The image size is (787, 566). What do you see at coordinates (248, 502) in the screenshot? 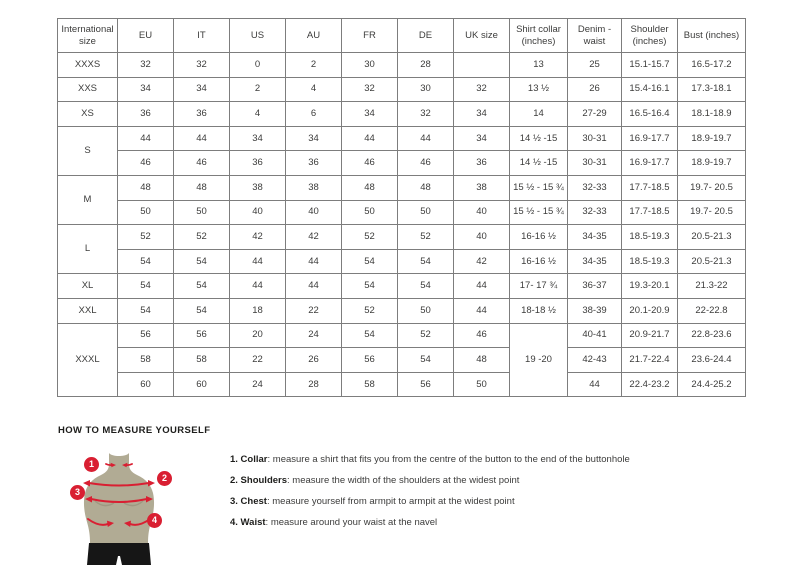
I see `step-label: 3. Chest` at bounding box center [248, 502].